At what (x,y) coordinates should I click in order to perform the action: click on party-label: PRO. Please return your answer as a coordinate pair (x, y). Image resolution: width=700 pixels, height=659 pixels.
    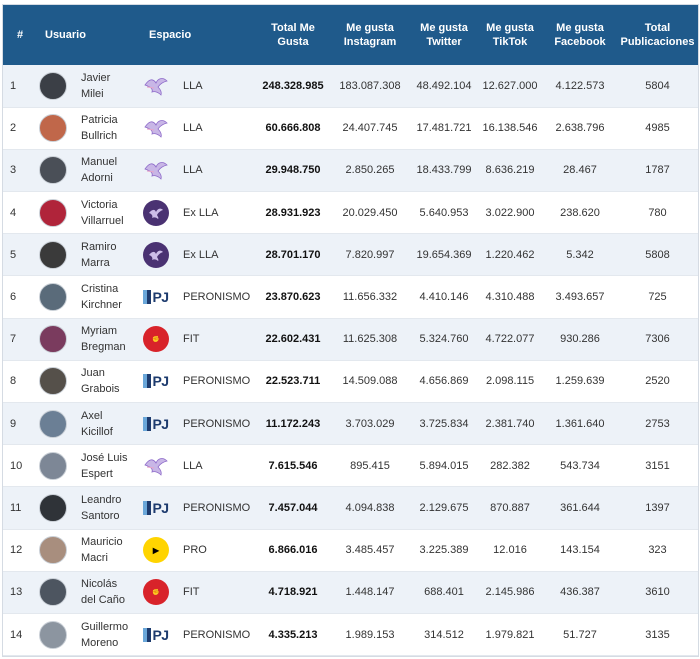
    Looking at the image, I should click on (195, 550).